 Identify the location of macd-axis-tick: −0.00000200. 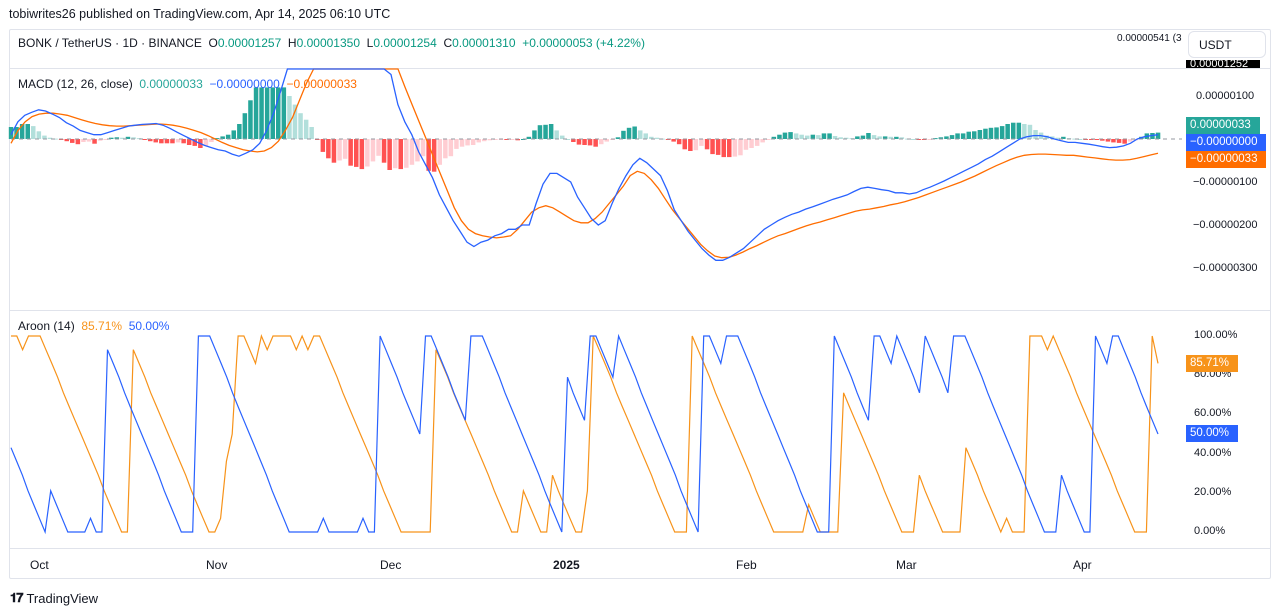
(1225, 225).